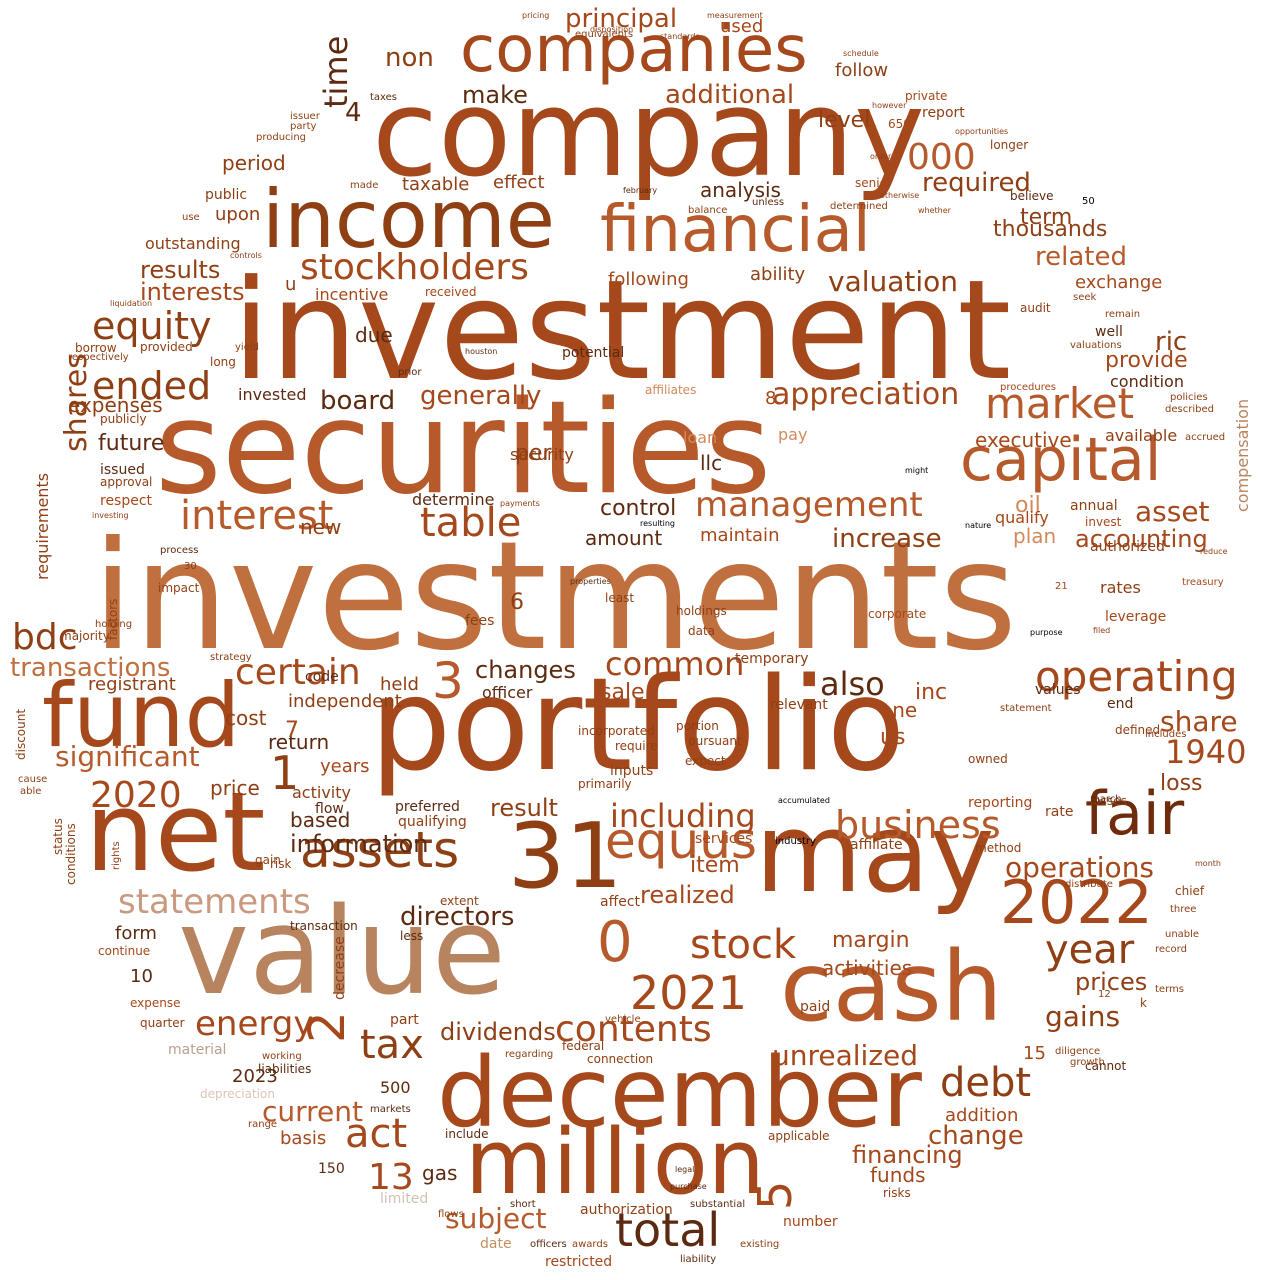  Describe the element at coordinates (621, 19) in the screenshot. I see `word-principal: principal` at that location.